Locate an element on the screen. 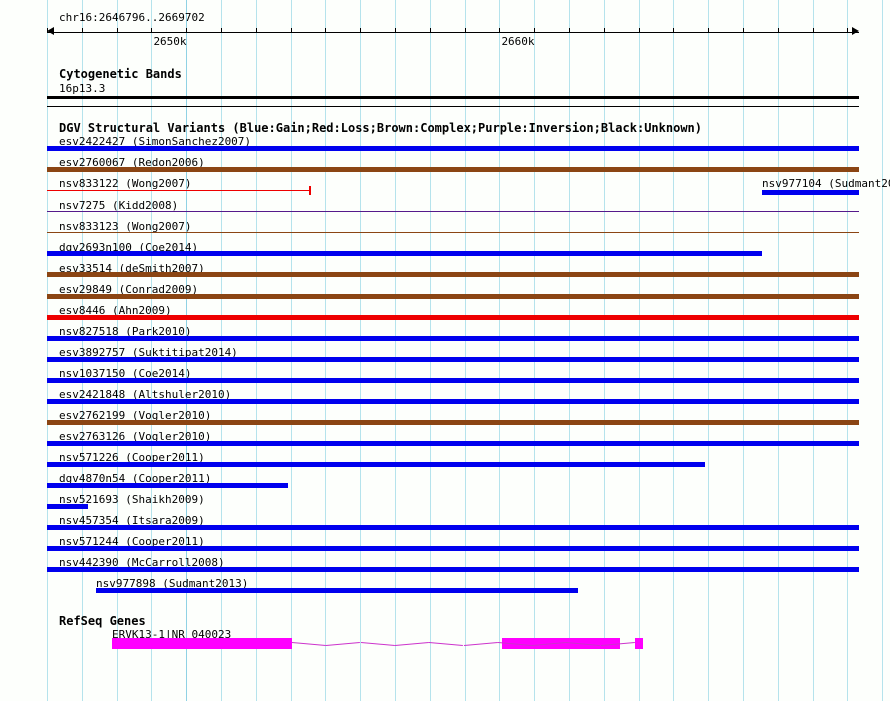 The image size is (890, 701). variant-label: esv2763126 (Vogler2010) is located at coordinates (135, 436).